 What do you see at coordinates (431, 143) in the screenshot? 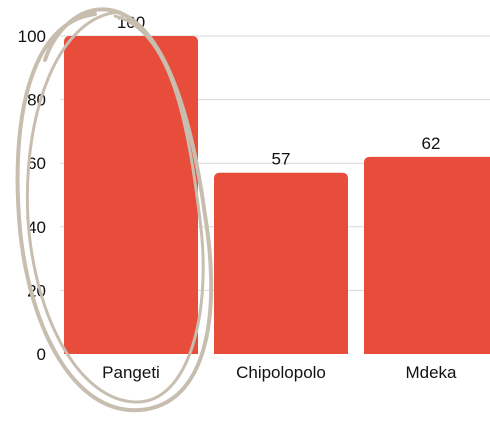
I see `data-label: 62` at bounding box center [431, 143].